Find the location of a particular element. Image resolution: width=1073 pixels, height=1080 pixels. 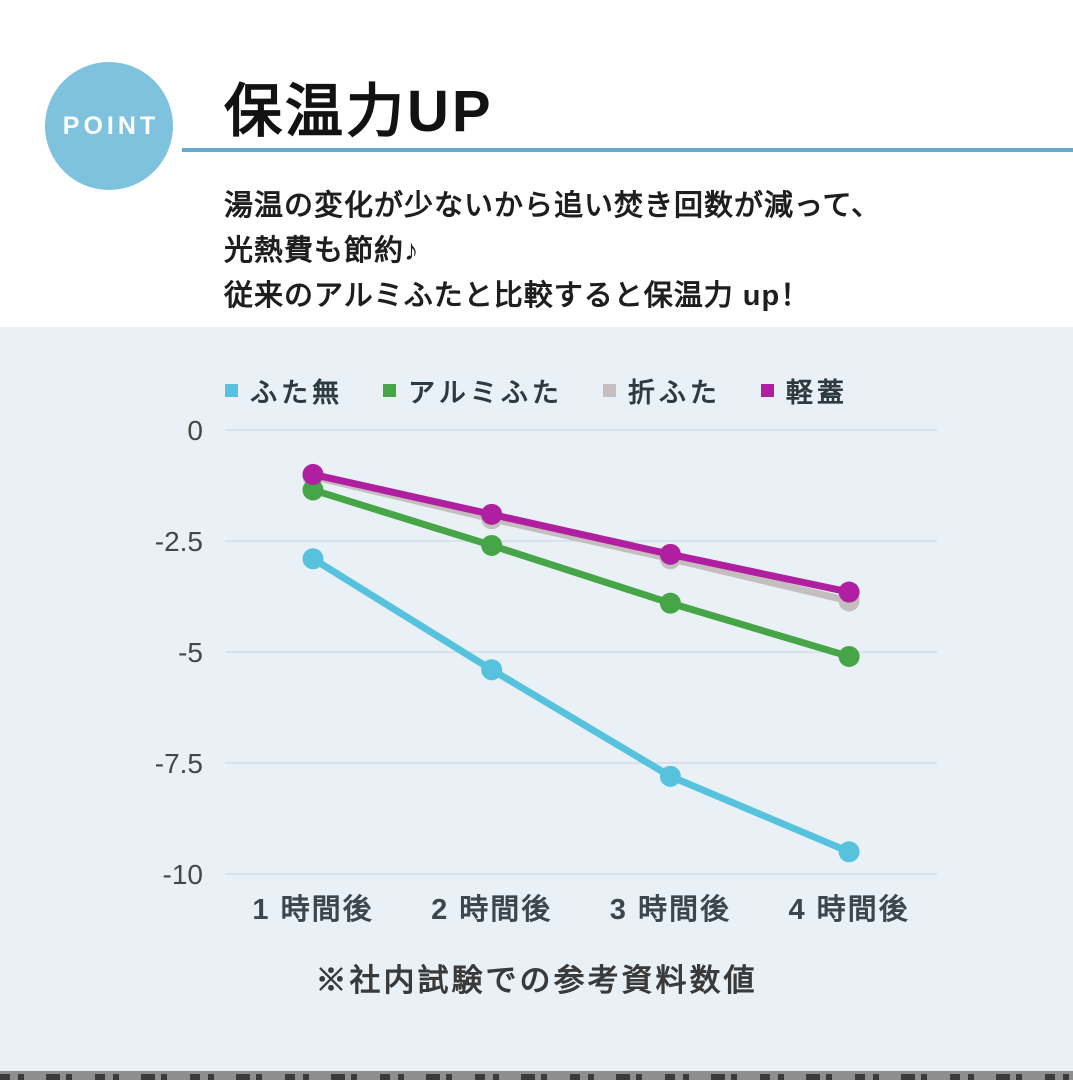

point-badge-label: POINT is located at coordinates (111, 125).